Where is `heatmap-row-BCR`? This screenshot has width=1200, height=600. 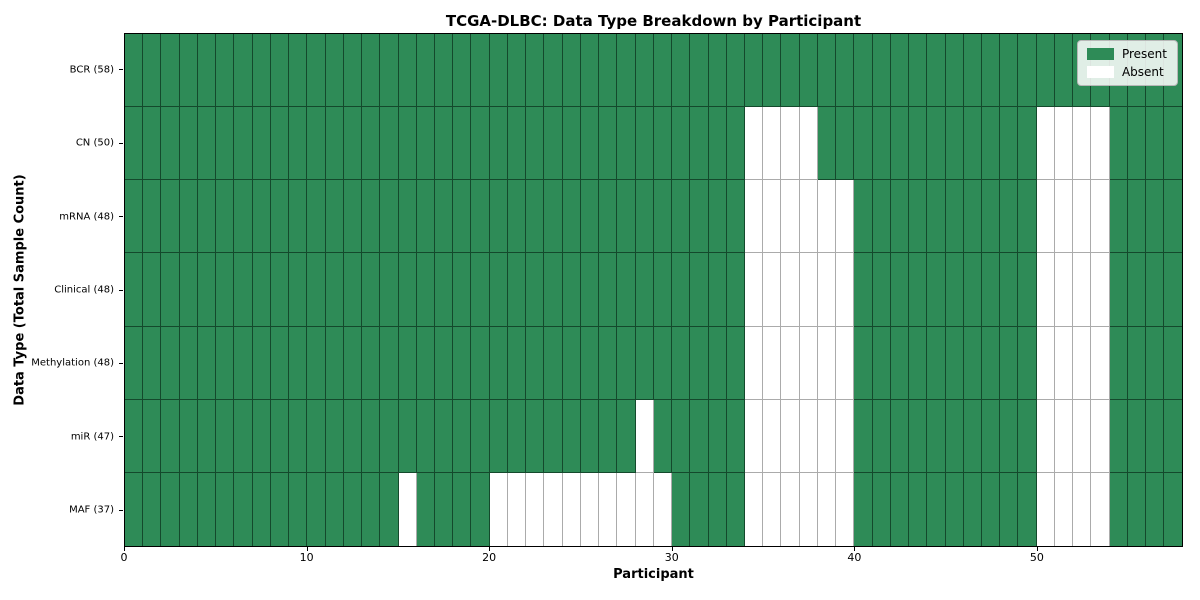
heatmap-row-BCR is located at coordinates (653, 71).